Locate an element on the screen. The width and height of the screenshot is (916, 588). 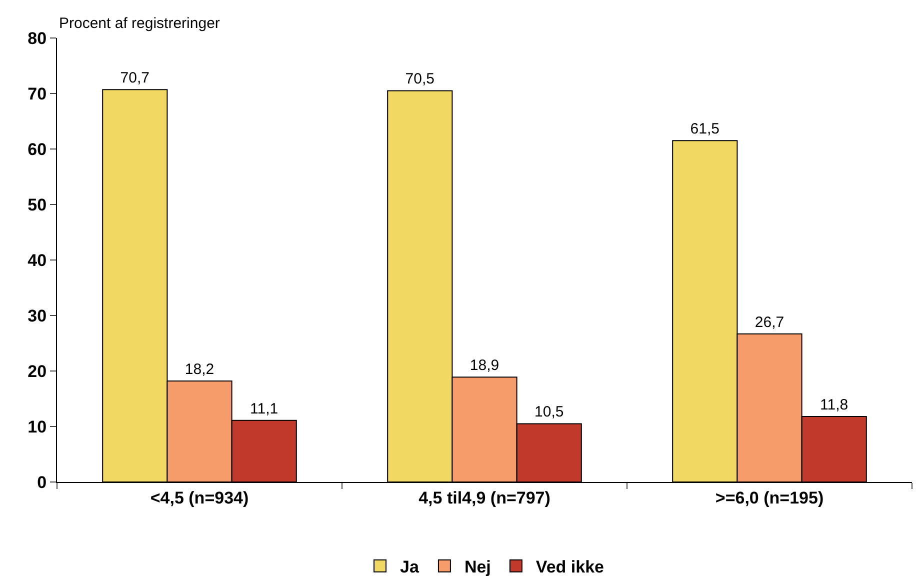
data-label: 26,7 is located at coordinates (769, 322).